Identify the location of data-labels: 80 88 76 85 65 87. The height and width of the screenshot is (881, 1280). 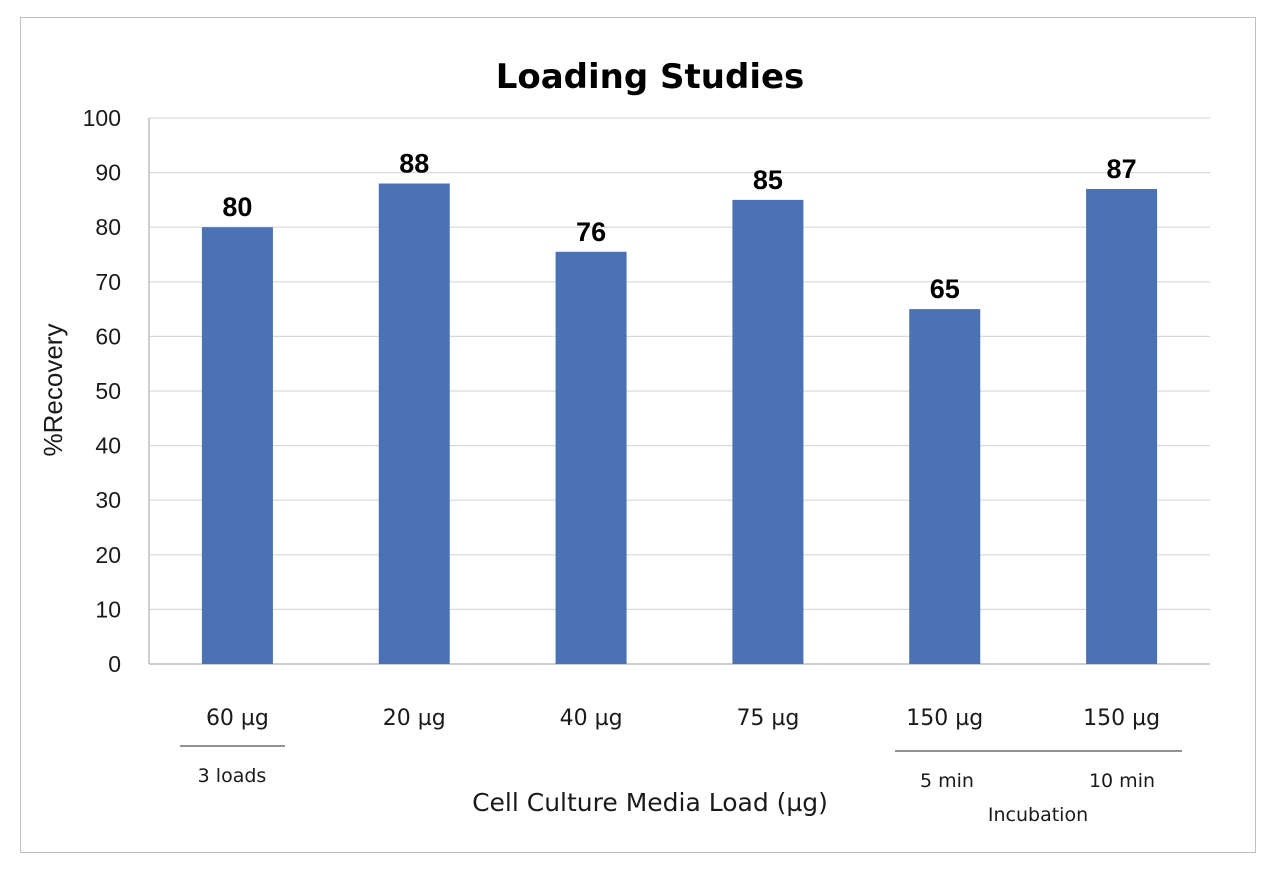
(679, 227).